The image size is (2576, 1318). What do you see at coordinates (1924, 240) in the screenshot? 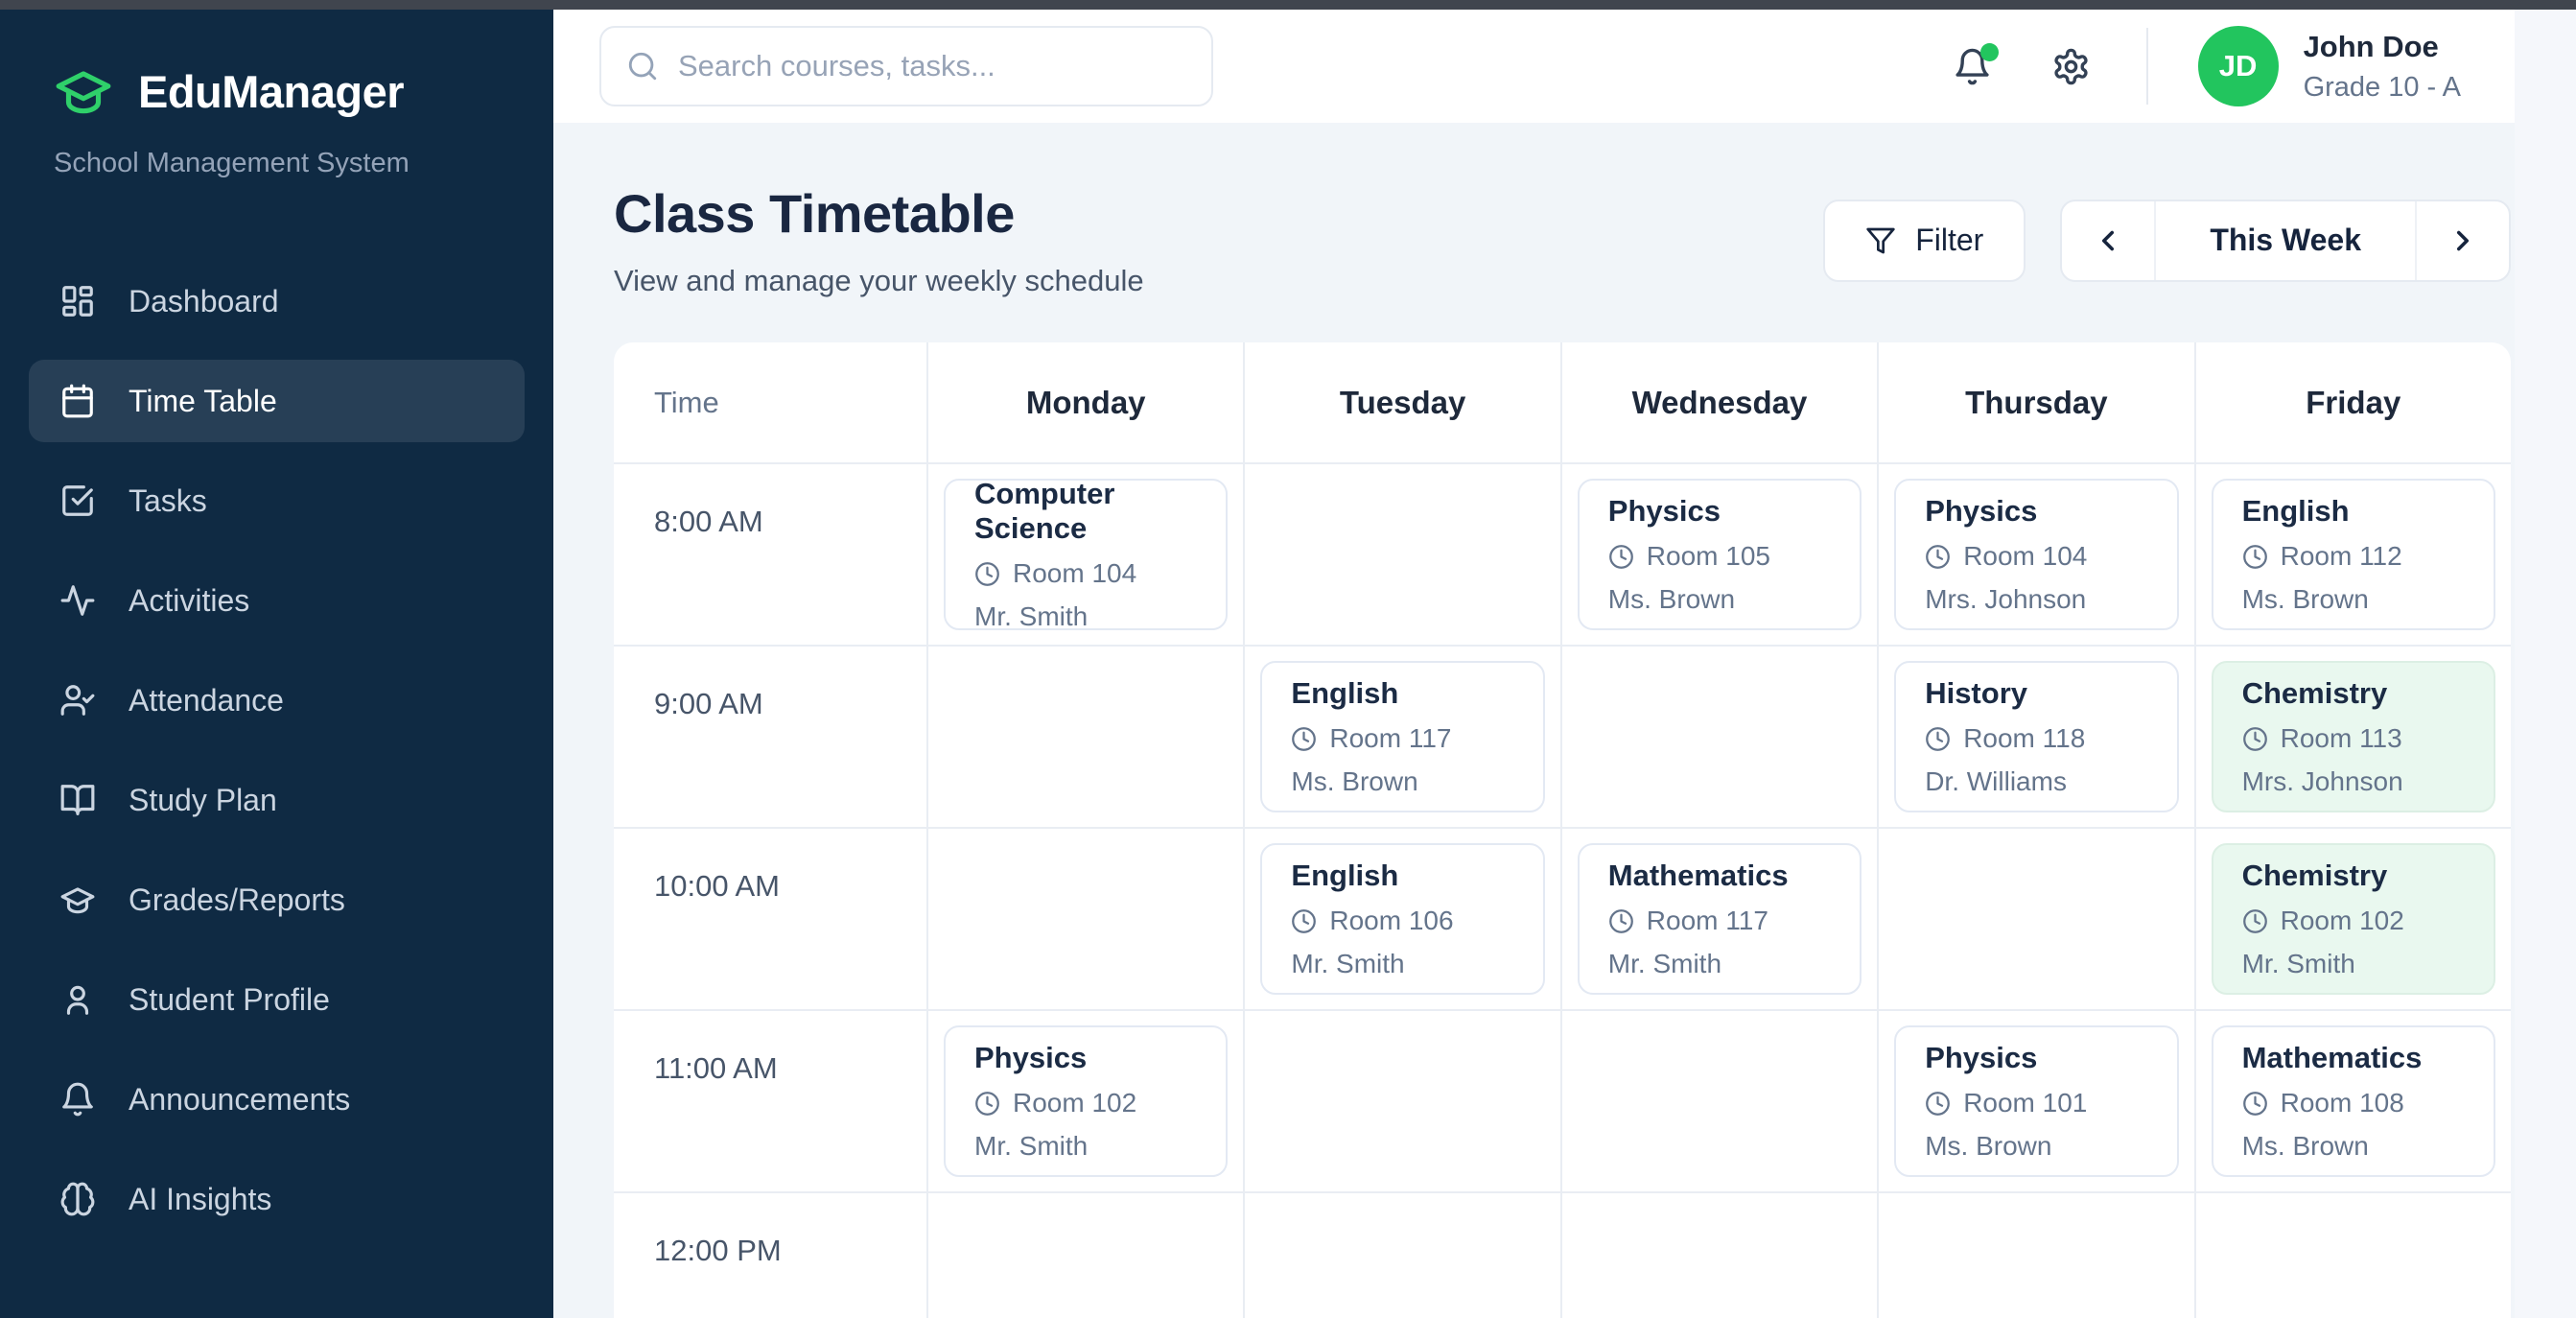
I see `filter-button: Filter` at bounding box center [1924, 240].